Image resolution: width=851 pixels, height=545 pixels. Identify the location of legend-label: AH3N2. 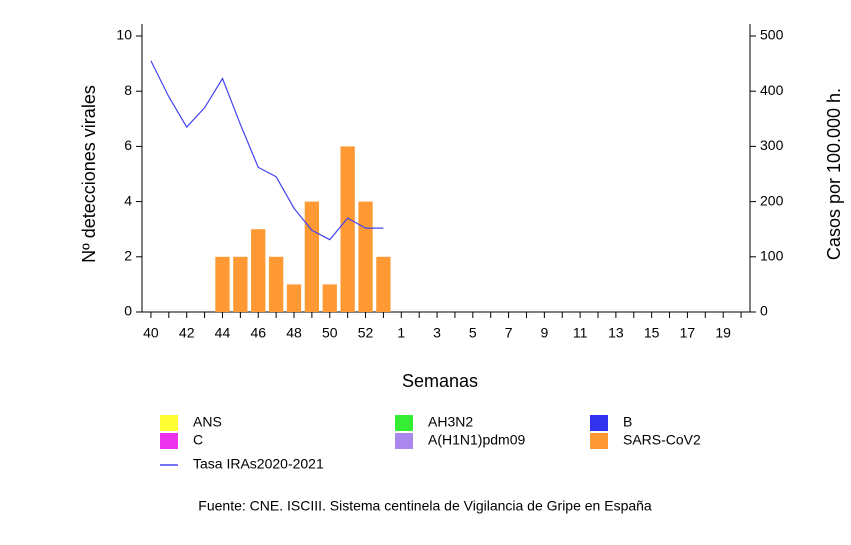
(450, 422).